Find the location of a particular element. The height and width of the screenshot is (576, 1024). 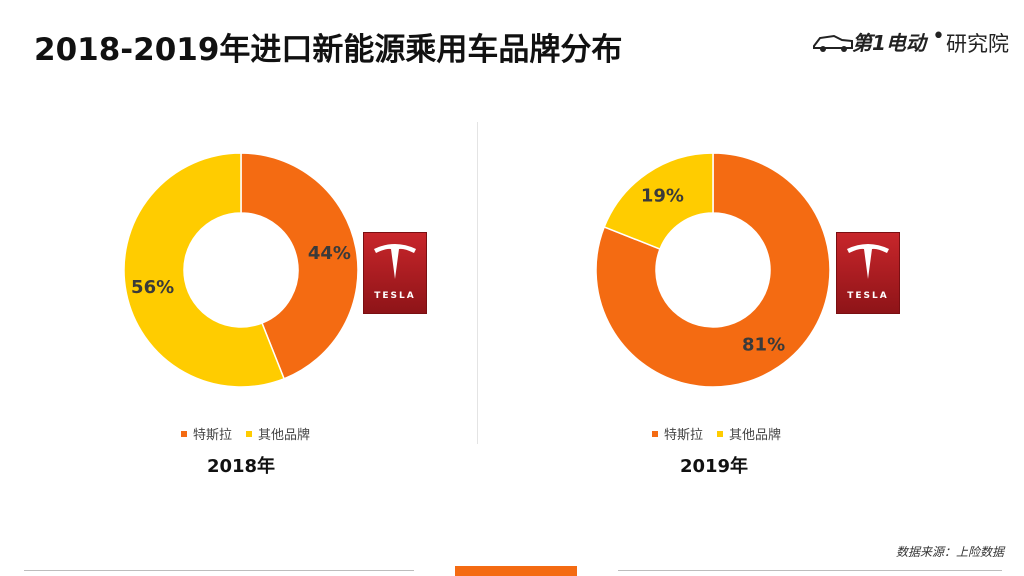

car-icon is located at coordinates (833, 43).